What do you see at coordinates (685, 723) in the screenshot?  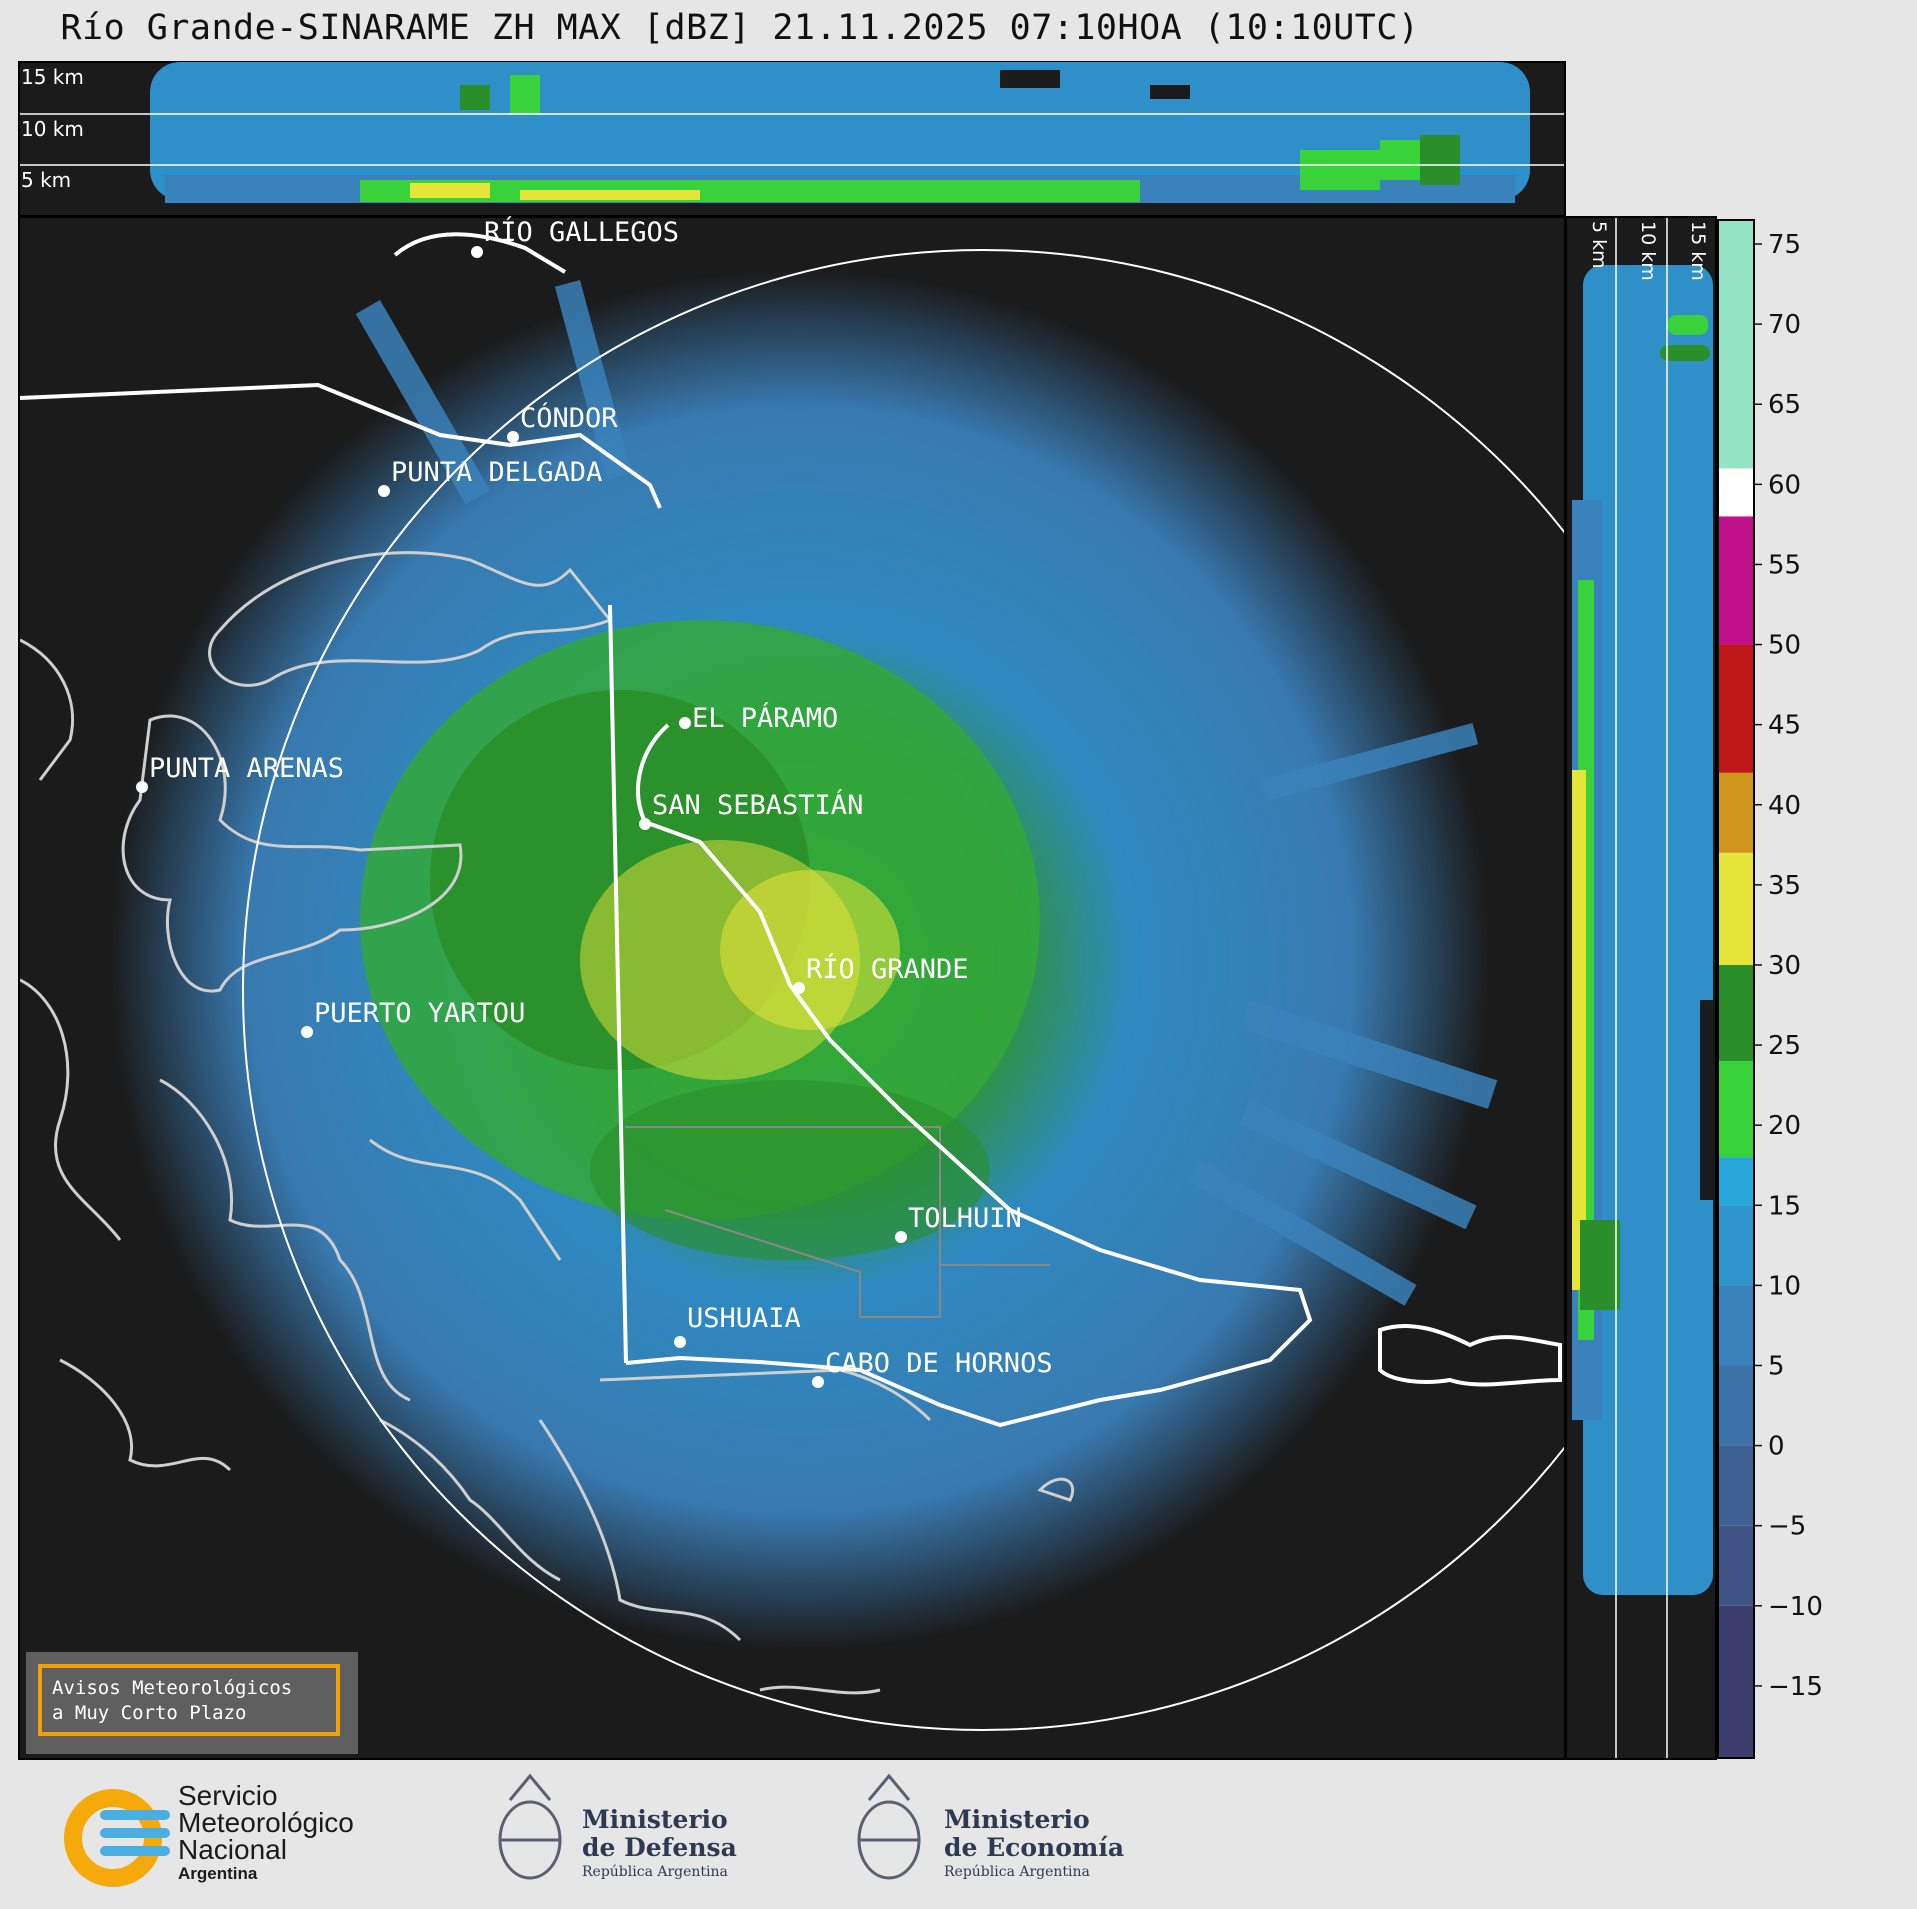 I see `marker-el-paramo` at bounding box center [685, 723].